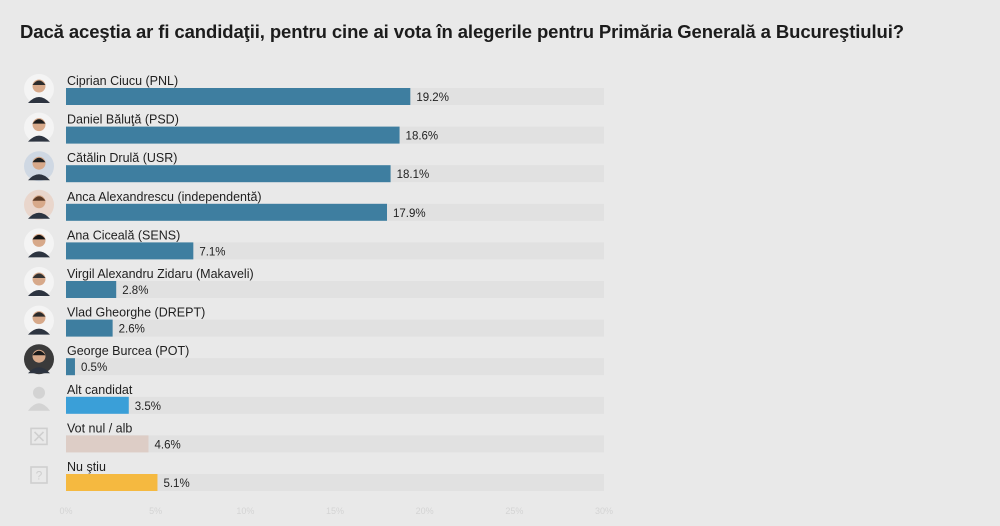  Describe the element at coordinates (100, 390) in the screenshot. I see `category-label: Alt candidat` at that location.